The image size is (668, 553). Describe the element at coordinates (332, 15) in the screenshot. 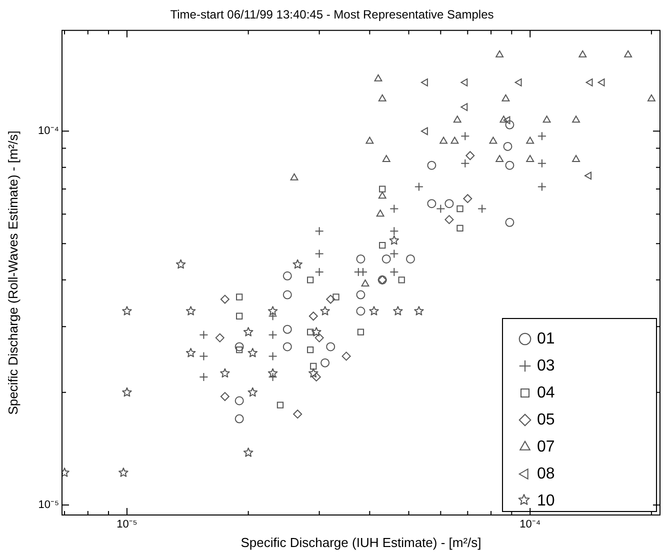

I see `chart-title: Time-start 06/11/99 13:40:45 - Most Representative Samples` at that location.